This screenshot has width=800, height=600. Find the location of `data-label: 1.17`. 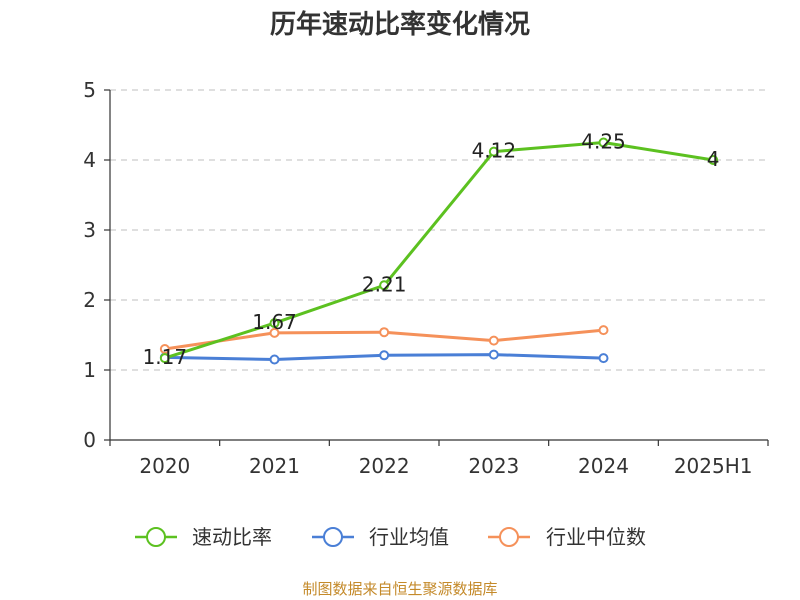

data-label: 1.17 is located at coordinates (165, 357).